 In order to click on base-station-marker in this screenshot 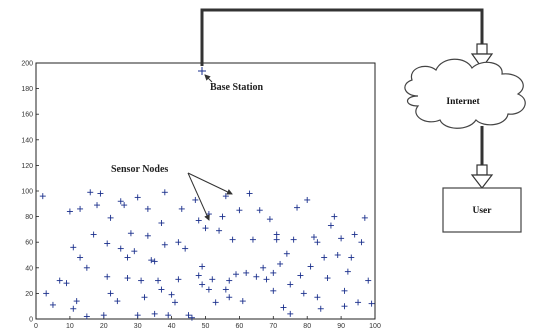, I will do `click(202, 71)`.